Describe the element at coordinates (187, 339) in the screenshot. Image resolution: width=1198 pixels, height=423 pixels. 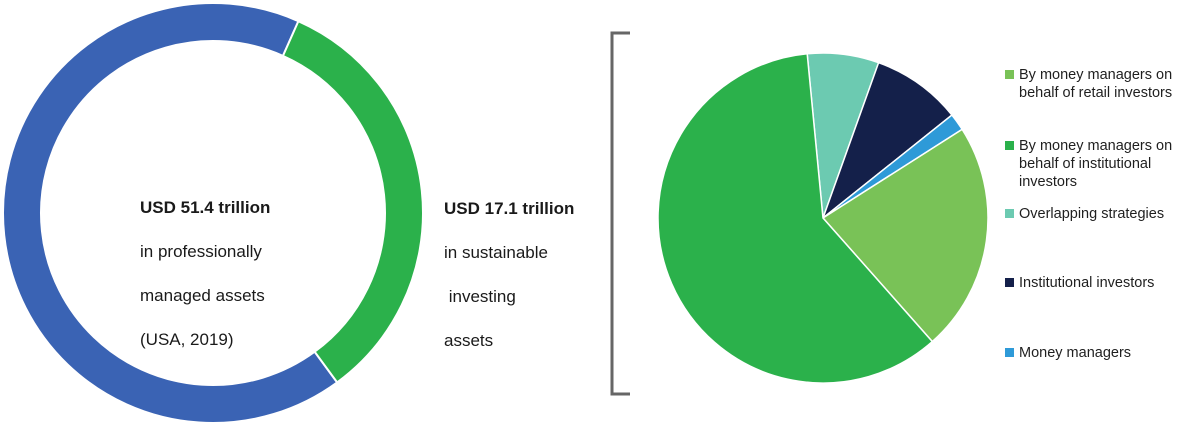
I see `donut-label-line-4: (USA, 2019)` at that location.